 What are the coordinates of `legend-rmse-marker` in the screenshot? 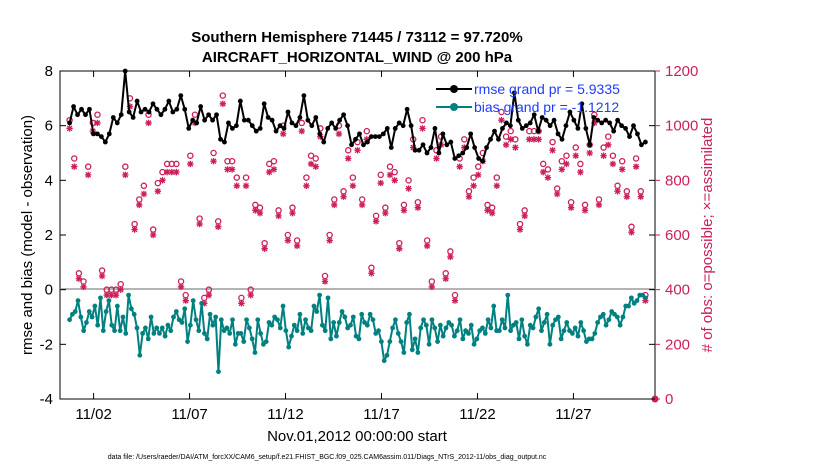 It's located at (454, 89).